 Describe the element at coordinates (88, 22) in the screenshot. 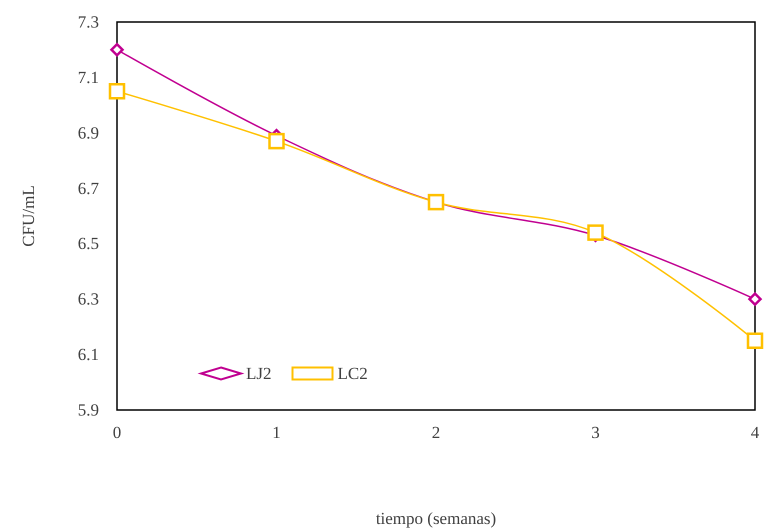

I see `y-tick-label: 7.3` at that location.